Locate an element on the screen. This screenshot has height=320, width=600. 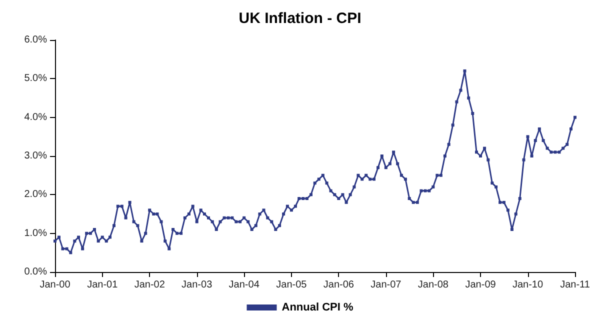
x-tick-label: Jan-04 is located at coordinates (244, 285).